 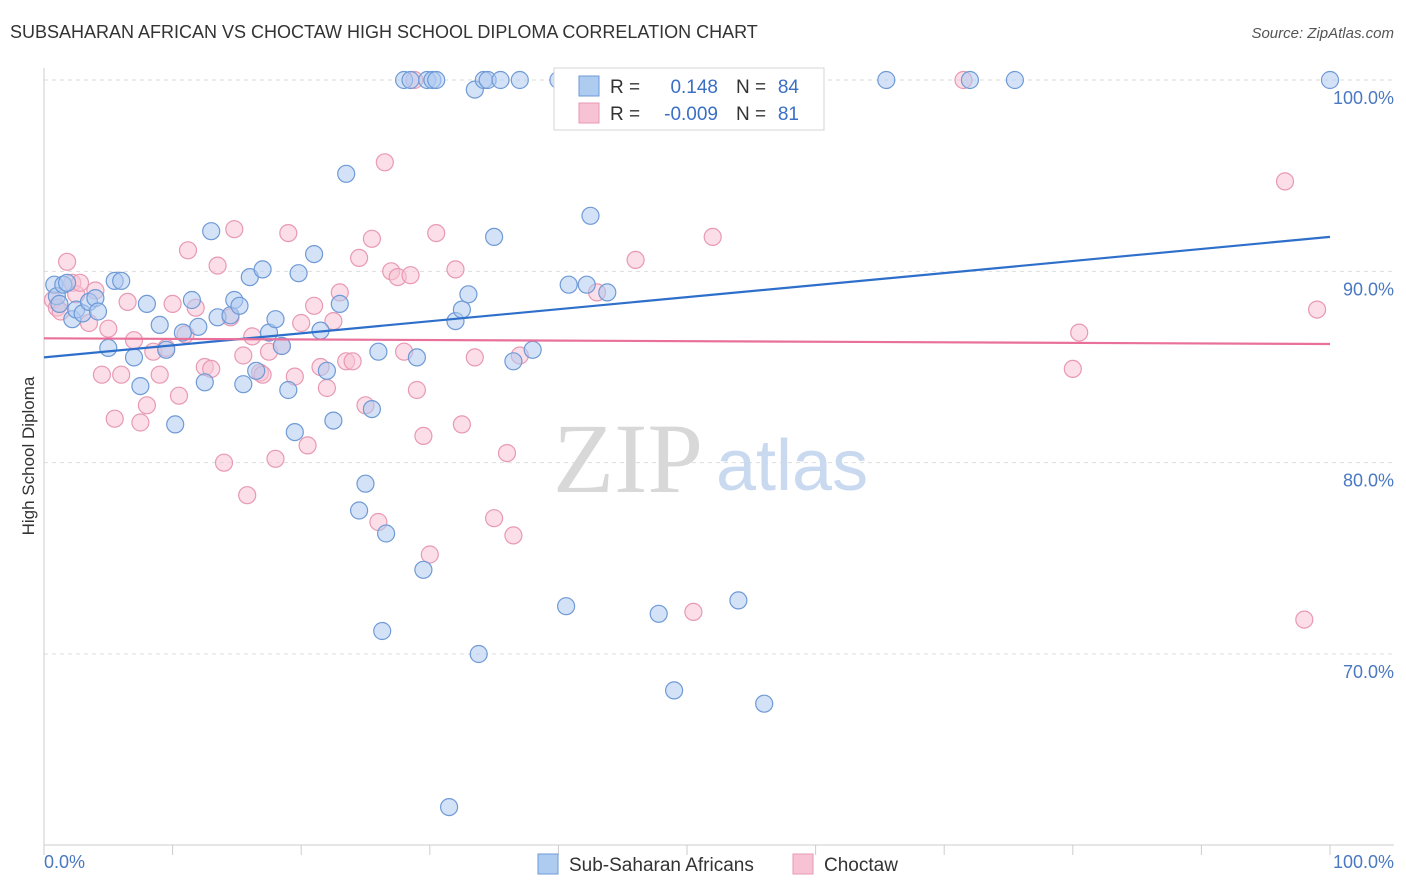 I want to click on x-tick-label-max: 100.0%, so click(x=1363, y=862).